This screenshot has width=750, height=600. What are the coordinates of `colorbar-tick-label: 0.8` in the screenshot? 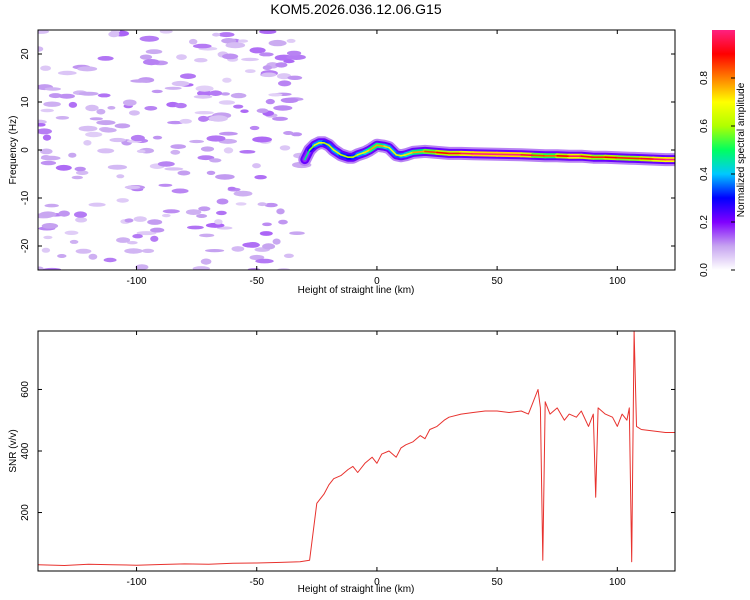 It's located at (704, 78).